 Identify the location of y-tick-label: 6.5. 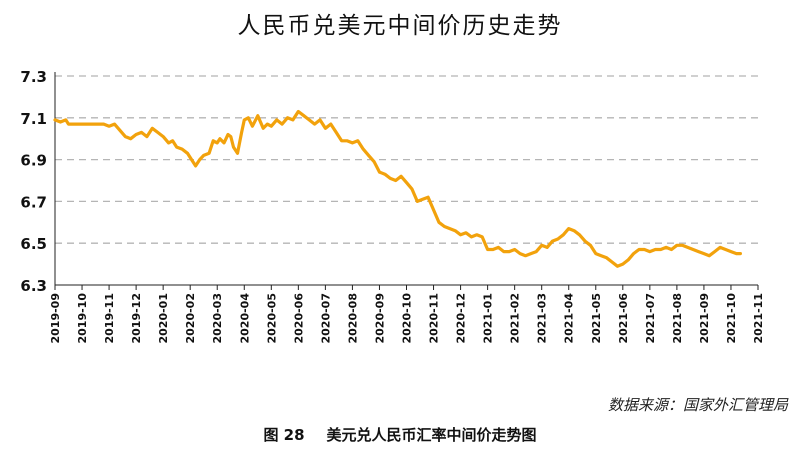
(33, 244).